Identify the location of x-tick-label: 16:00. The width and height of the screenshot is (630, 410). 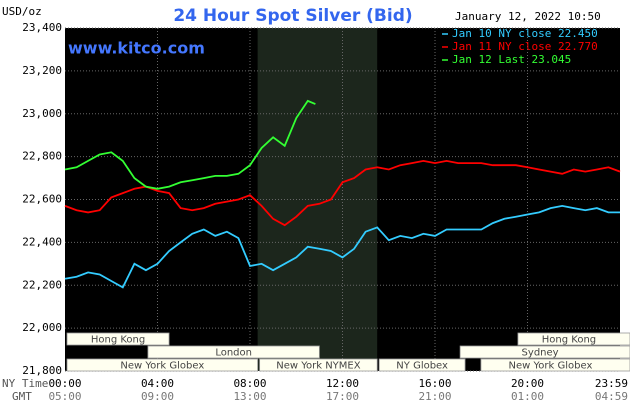
(434, 383).